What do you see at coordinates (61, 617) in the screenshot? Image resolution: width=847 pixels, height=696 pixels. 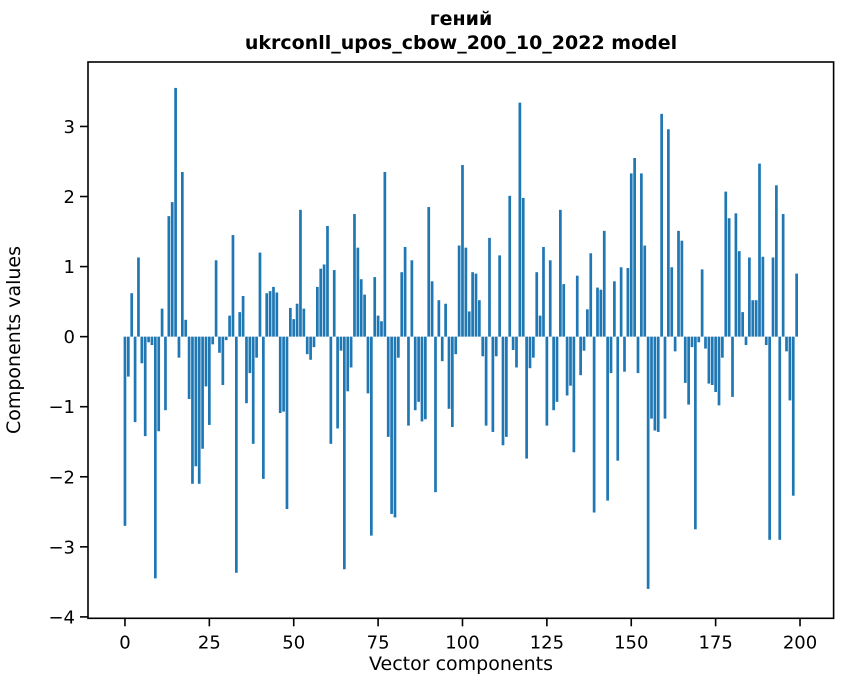 I see `y-tick-label: −4` at bounding box center [61, 617].